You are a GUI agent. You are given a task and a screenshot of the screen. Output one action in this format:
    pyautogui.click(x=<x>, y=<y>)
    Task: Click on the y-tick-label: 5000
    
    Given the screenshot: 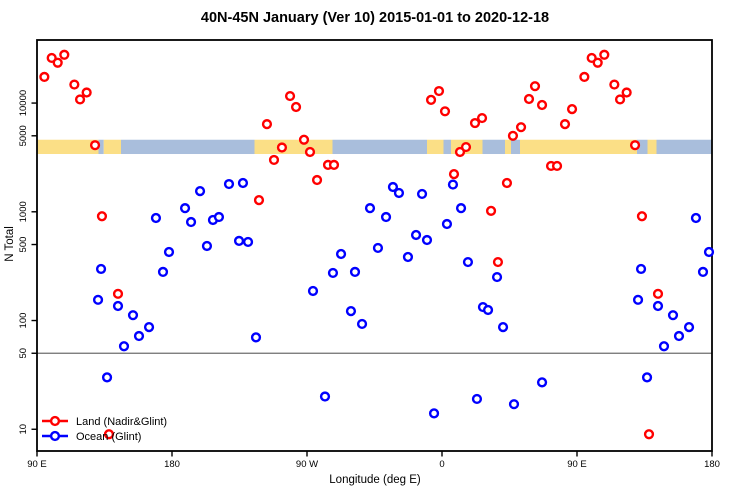 What is the action you would take?
    pyautogui.click(x=23, y=135)
    